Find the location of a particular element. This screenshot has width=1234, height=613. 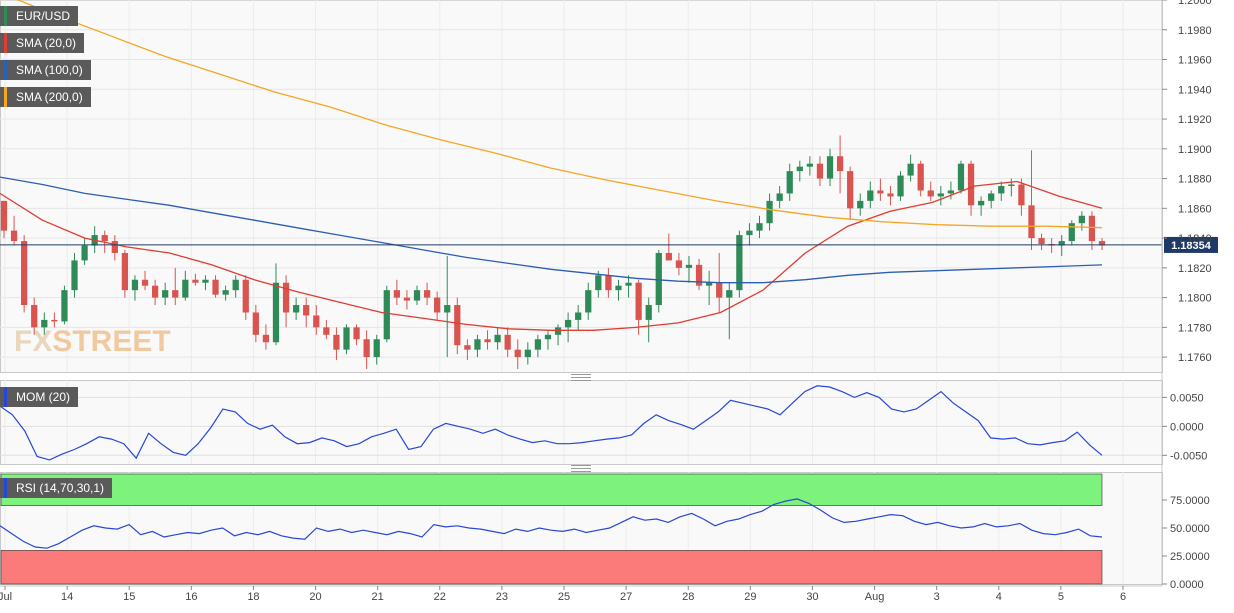

legend-symbol-label: EUR/USD is located at coordinates (43, 16).